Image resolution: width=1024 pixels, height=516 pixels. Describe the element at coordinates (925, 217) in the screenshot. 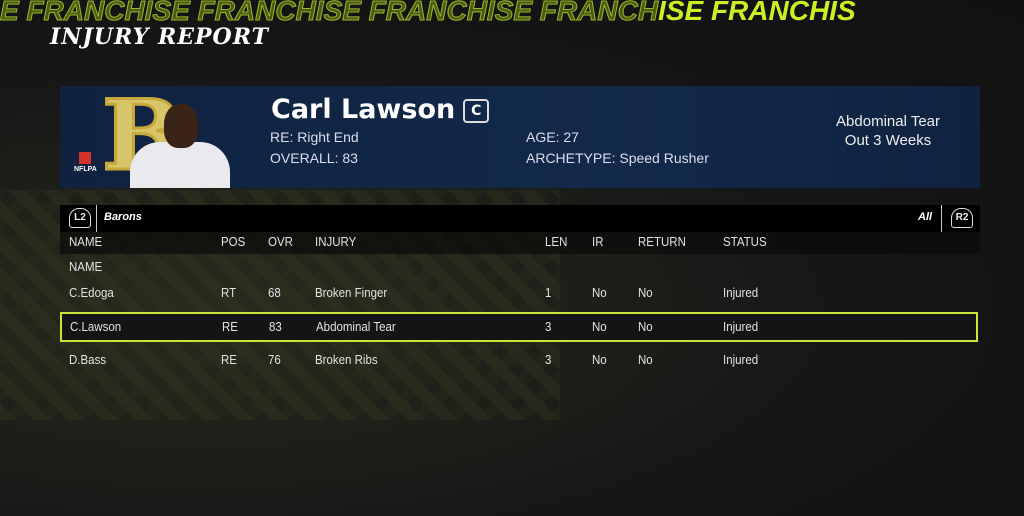

I see `filter-label: All` at that location.